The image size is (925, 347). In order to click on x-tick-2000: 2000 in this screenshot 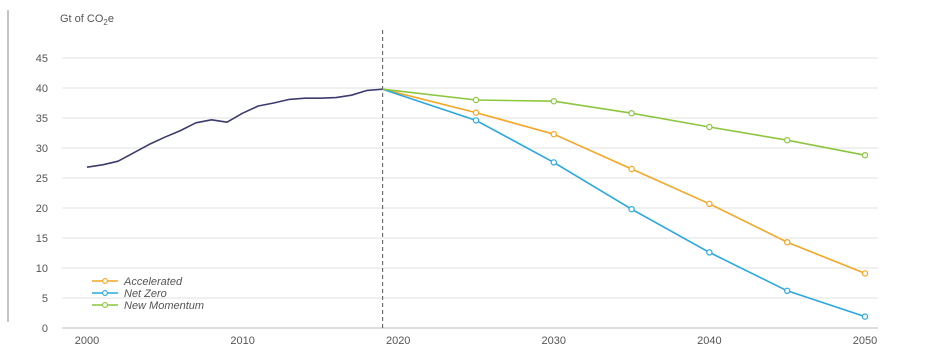, I will do `click(87, 341)`.